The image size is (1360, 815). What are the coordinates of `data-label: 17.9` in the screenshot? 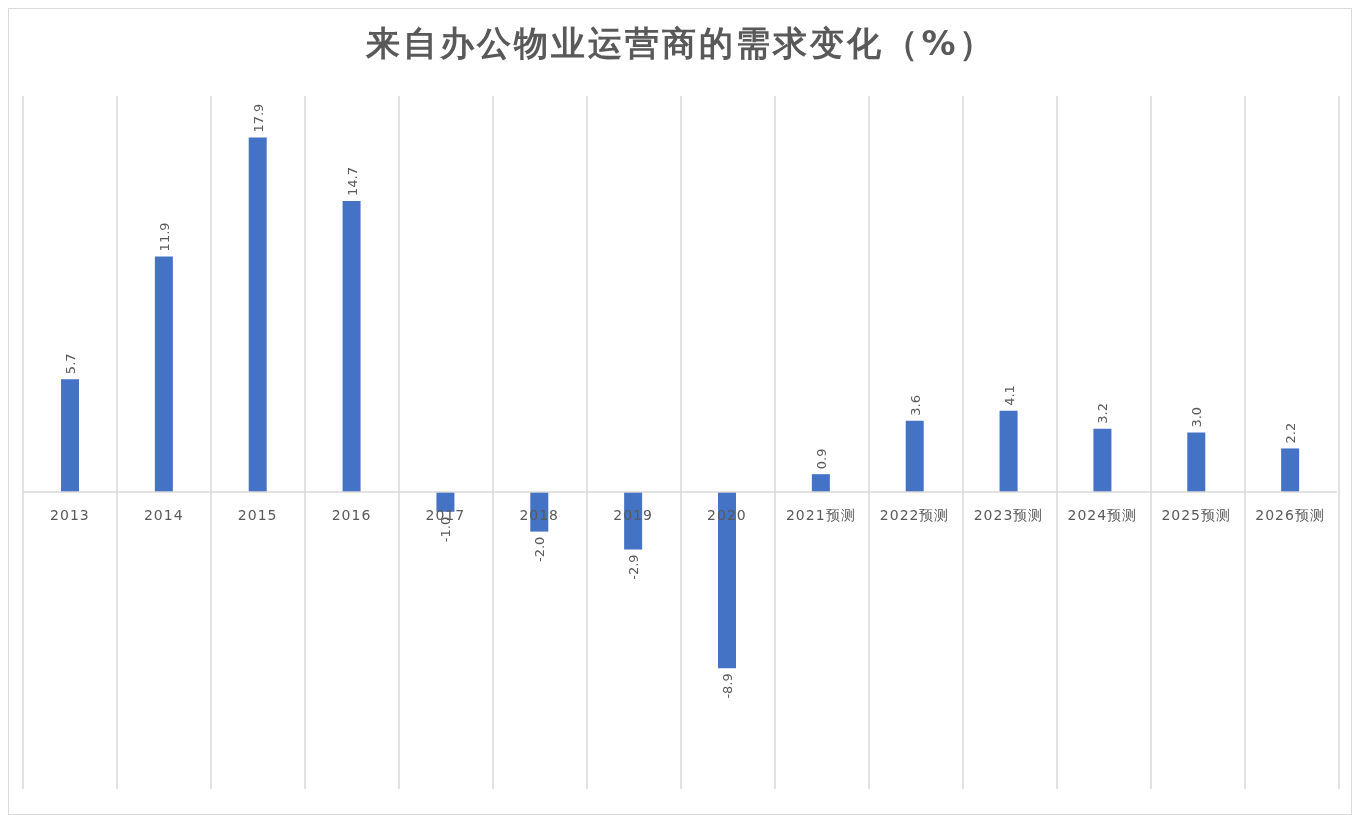 It's located at (258, 118).